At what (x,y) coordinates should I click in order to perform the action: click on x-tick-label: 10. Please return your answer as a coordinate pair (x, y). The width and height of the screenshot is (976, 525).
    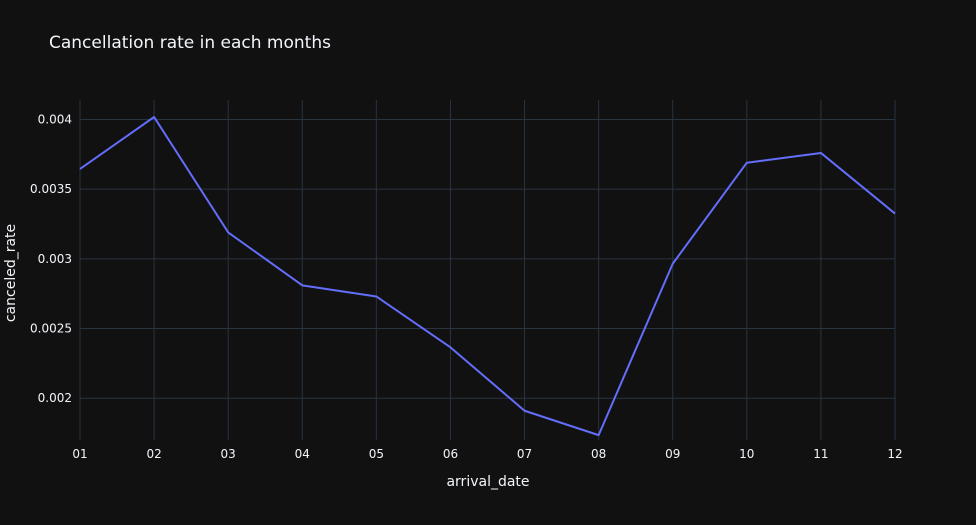
    Looking at the image, I should click on (746, 454).